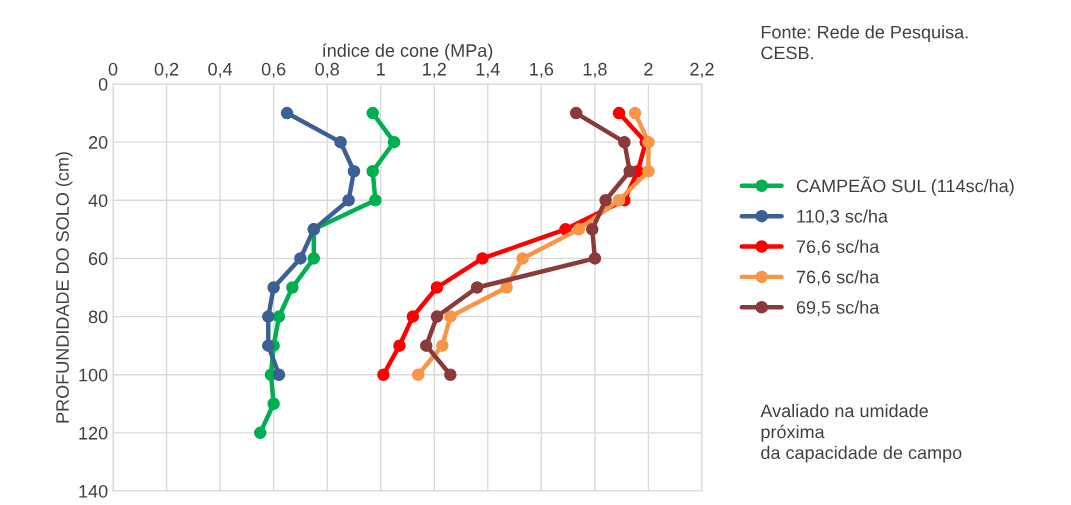  What do you see at coordinates (93, 375) in the screenshot?
I see `y-tick-label: 100` at bounding box center [93, 375].